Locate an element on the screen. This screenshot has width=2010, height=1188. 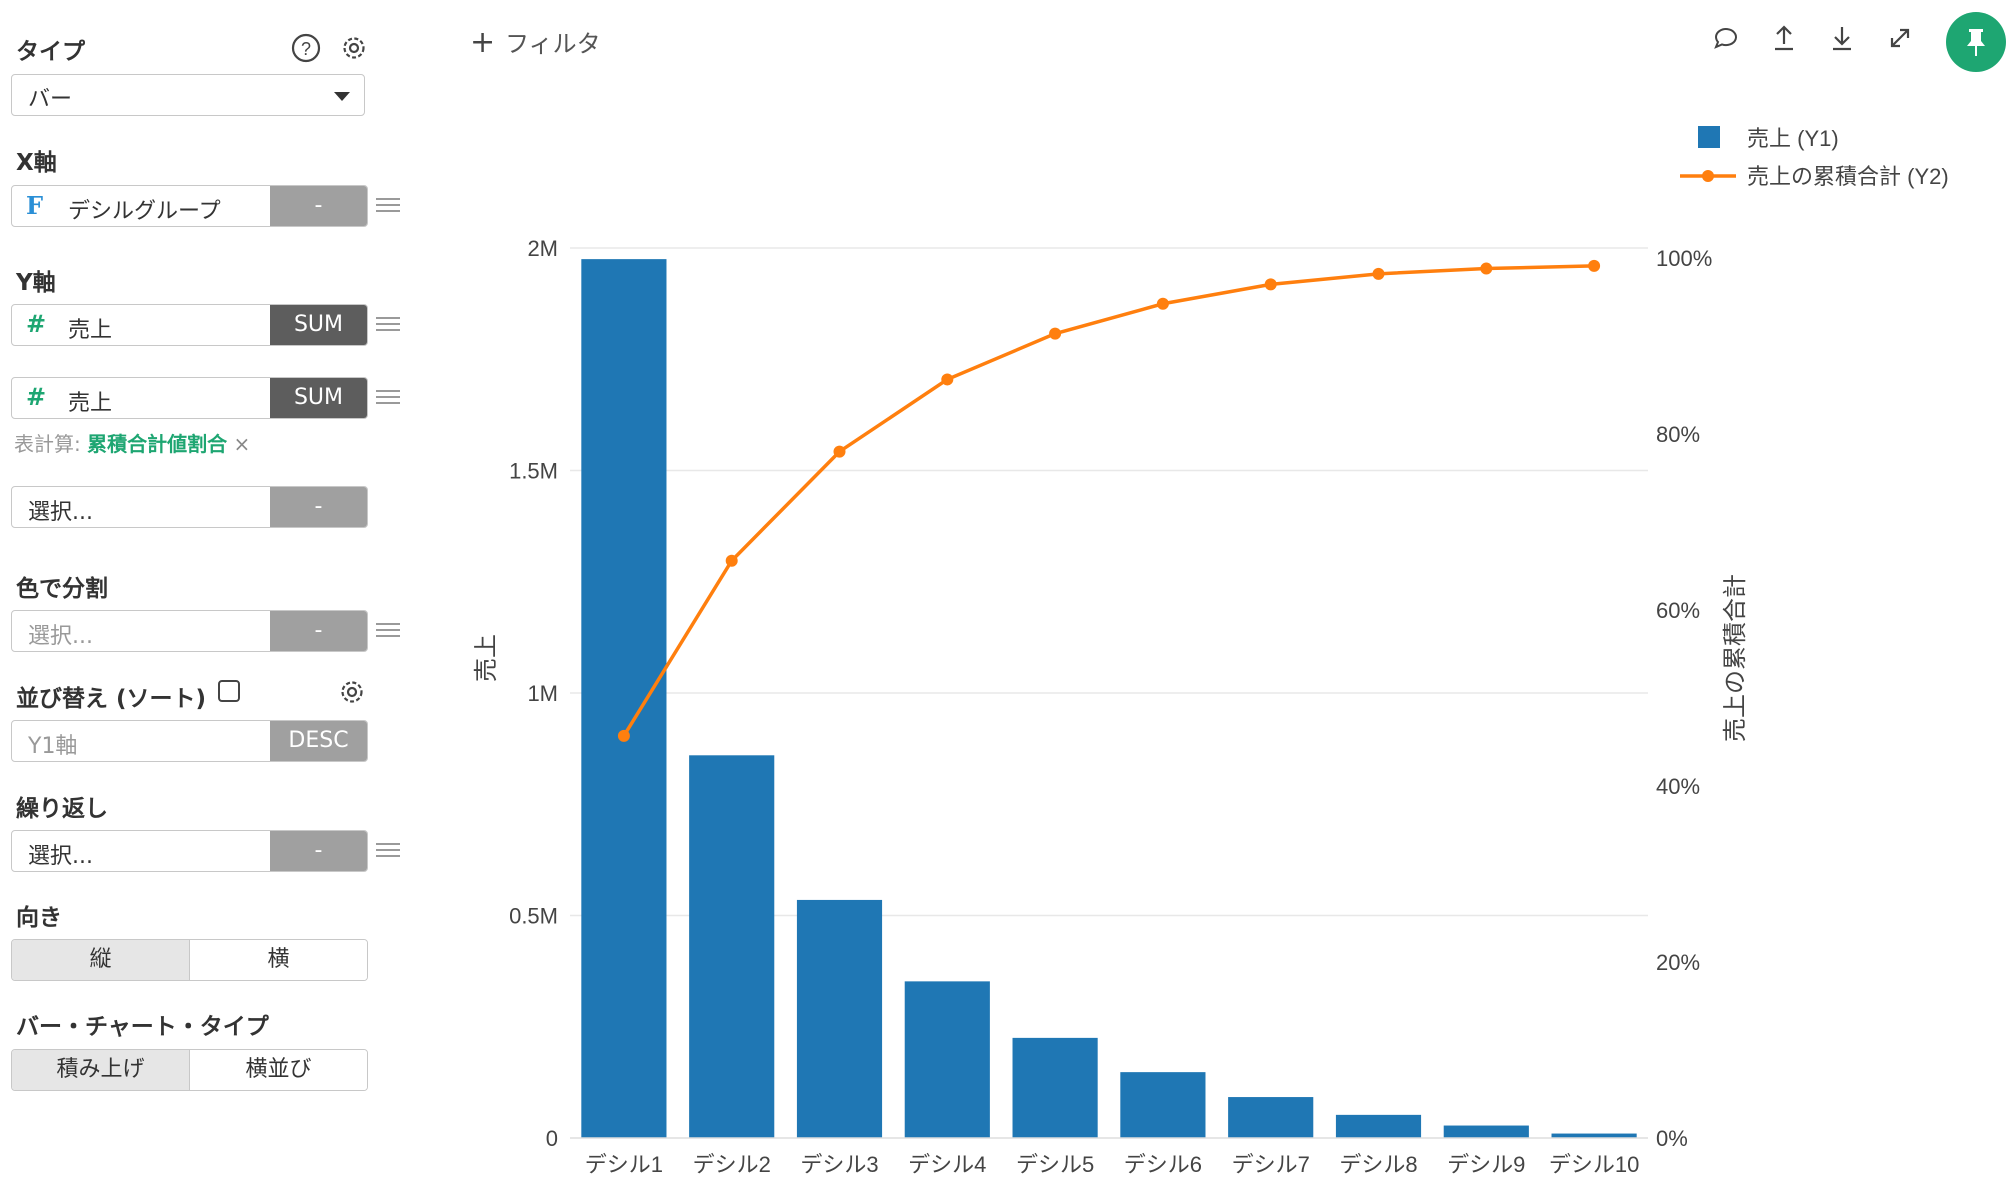
bar-type-toggle: 積み上げ 横並び is located at coordinates (189, 1070).